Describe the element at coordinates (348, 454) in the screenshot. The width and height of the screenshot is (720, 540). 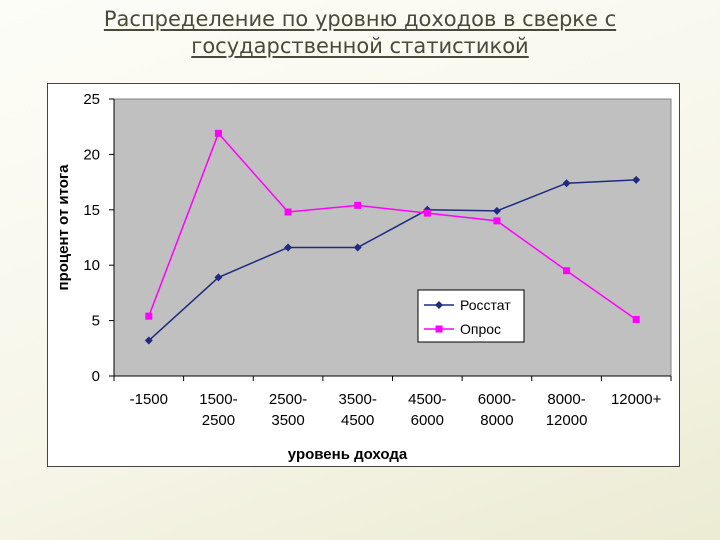
I see `x-axis-title: уровень дохода` at that location.